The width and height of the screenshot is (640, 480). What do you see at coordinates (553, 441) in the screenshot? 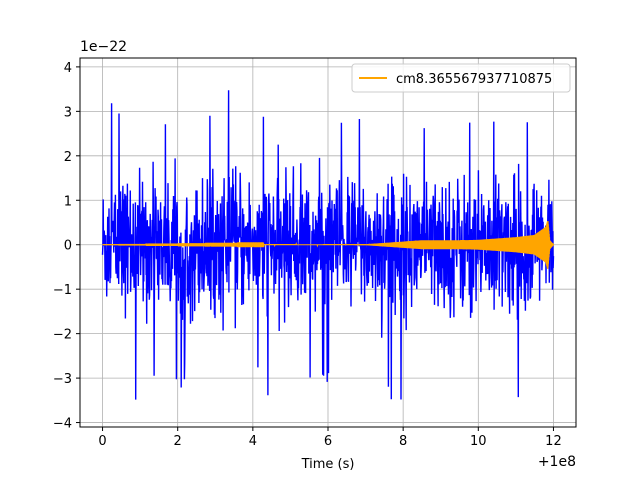
I see `x-tick-label: 12` at bounding box center [553, 441].